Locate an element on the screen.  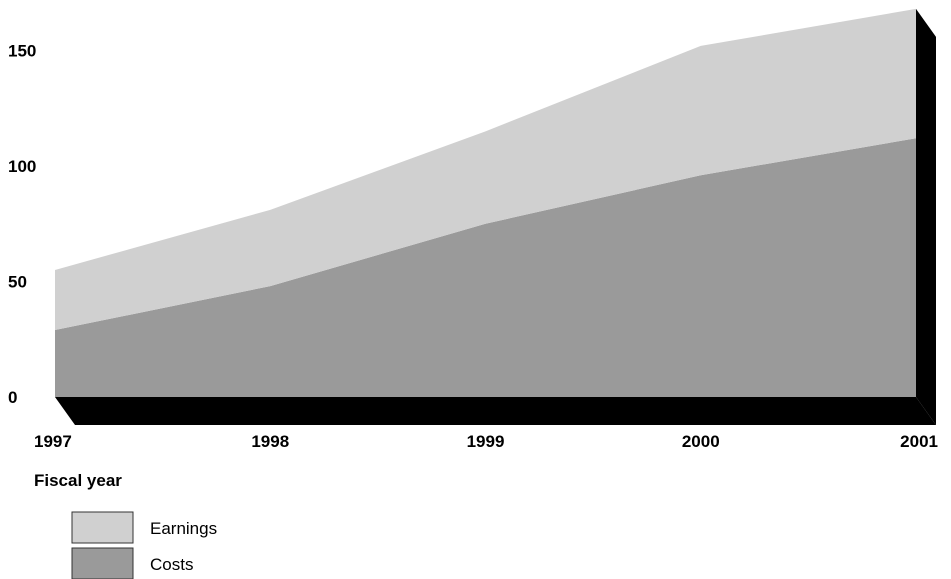
legend: Earnings Costs is located at coordinates (144, 545).